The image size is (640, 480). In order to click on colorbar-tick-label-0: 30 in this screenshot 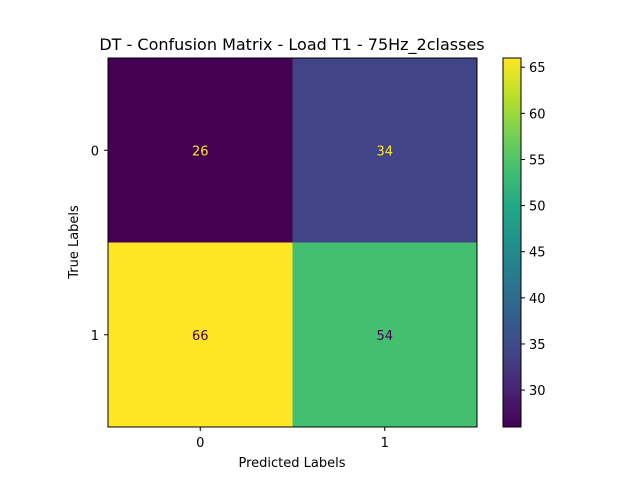, I will do `click(537, 391)`.